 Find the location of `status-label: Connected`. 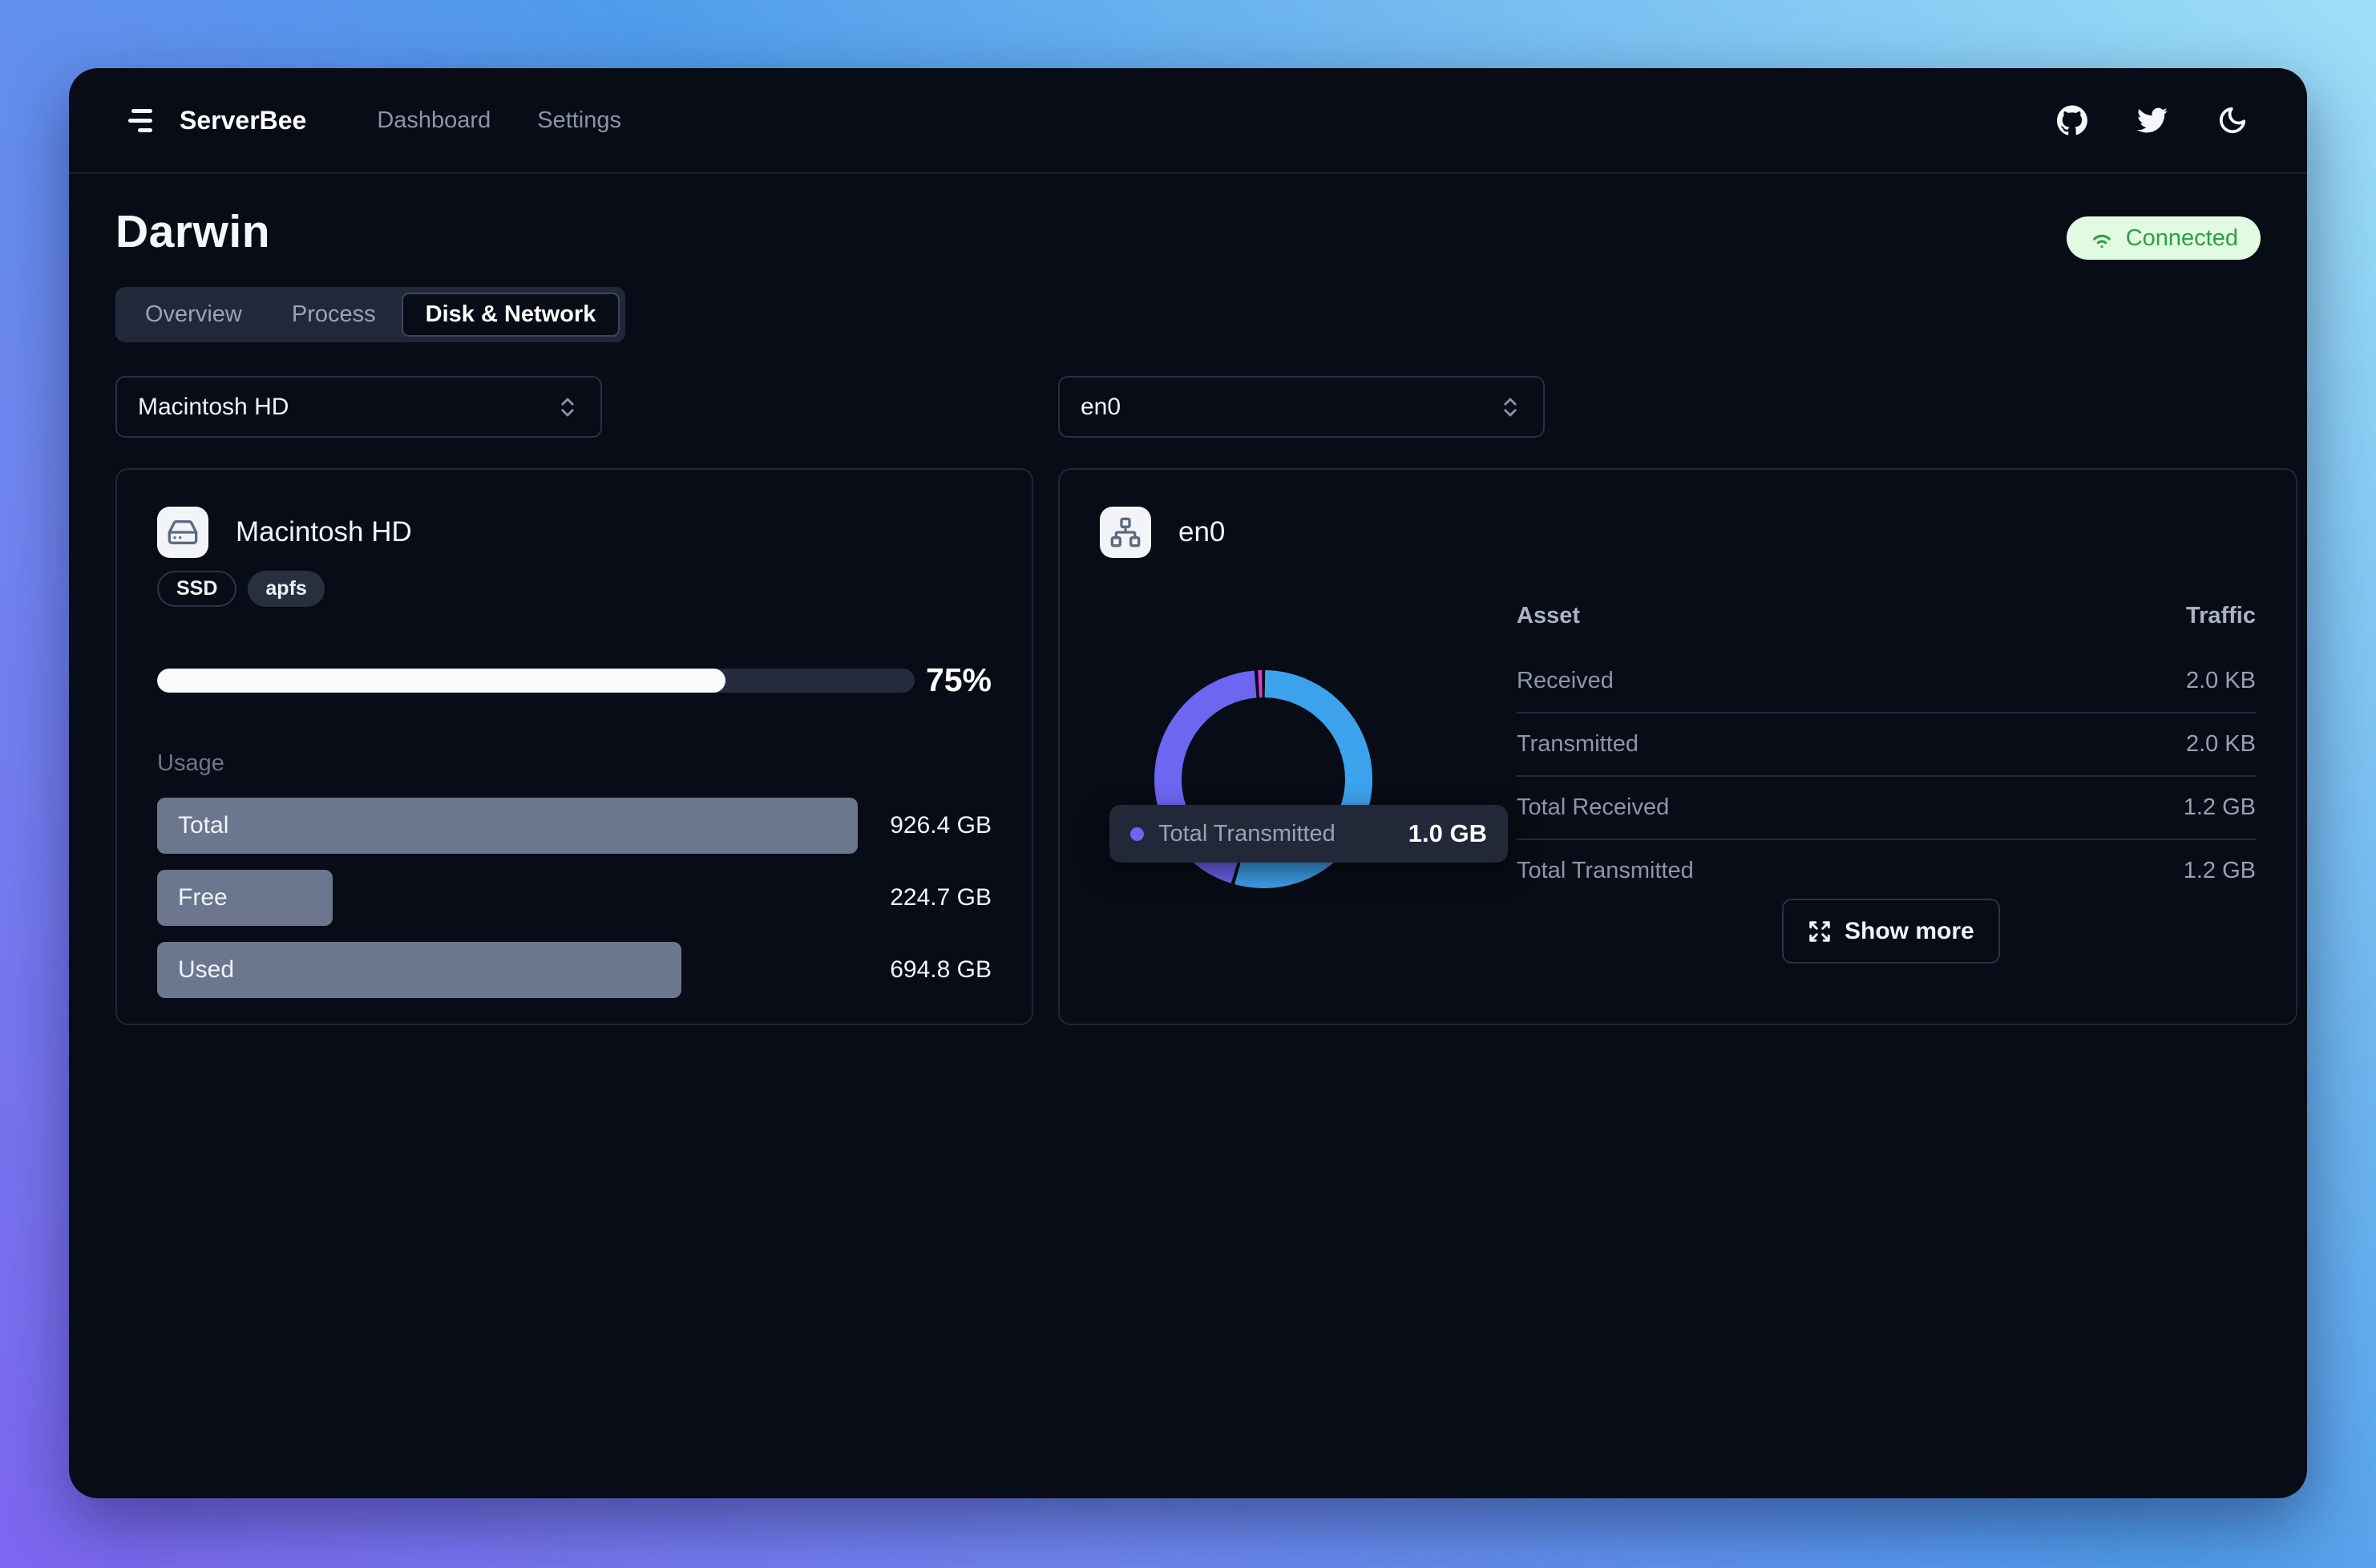

status-label: Connected is located at coordinates (2181, 237).